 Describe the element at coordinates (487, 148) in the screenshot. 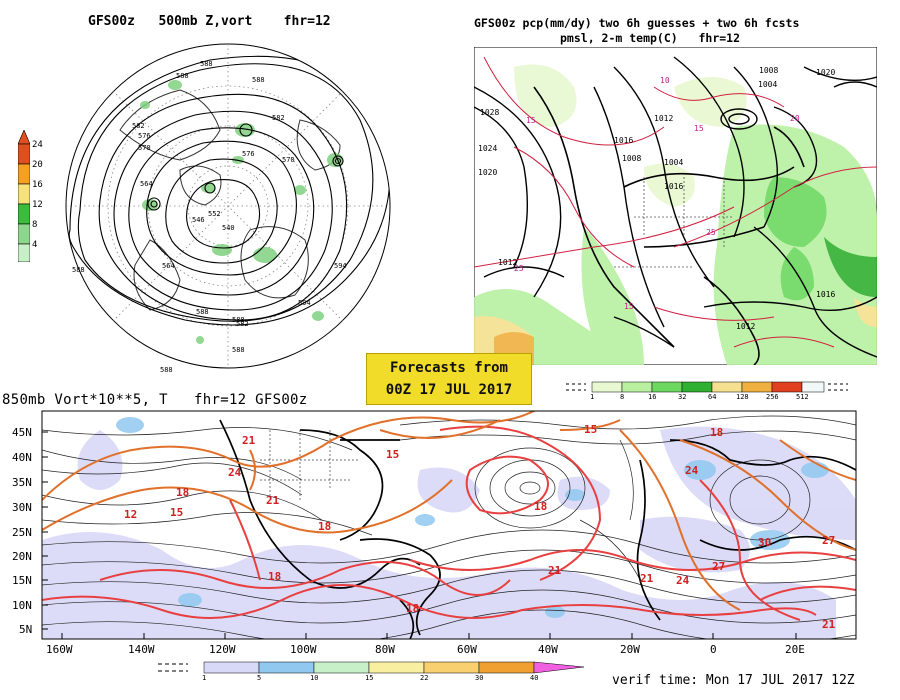

I see `isobar-label: 1024` at that location.